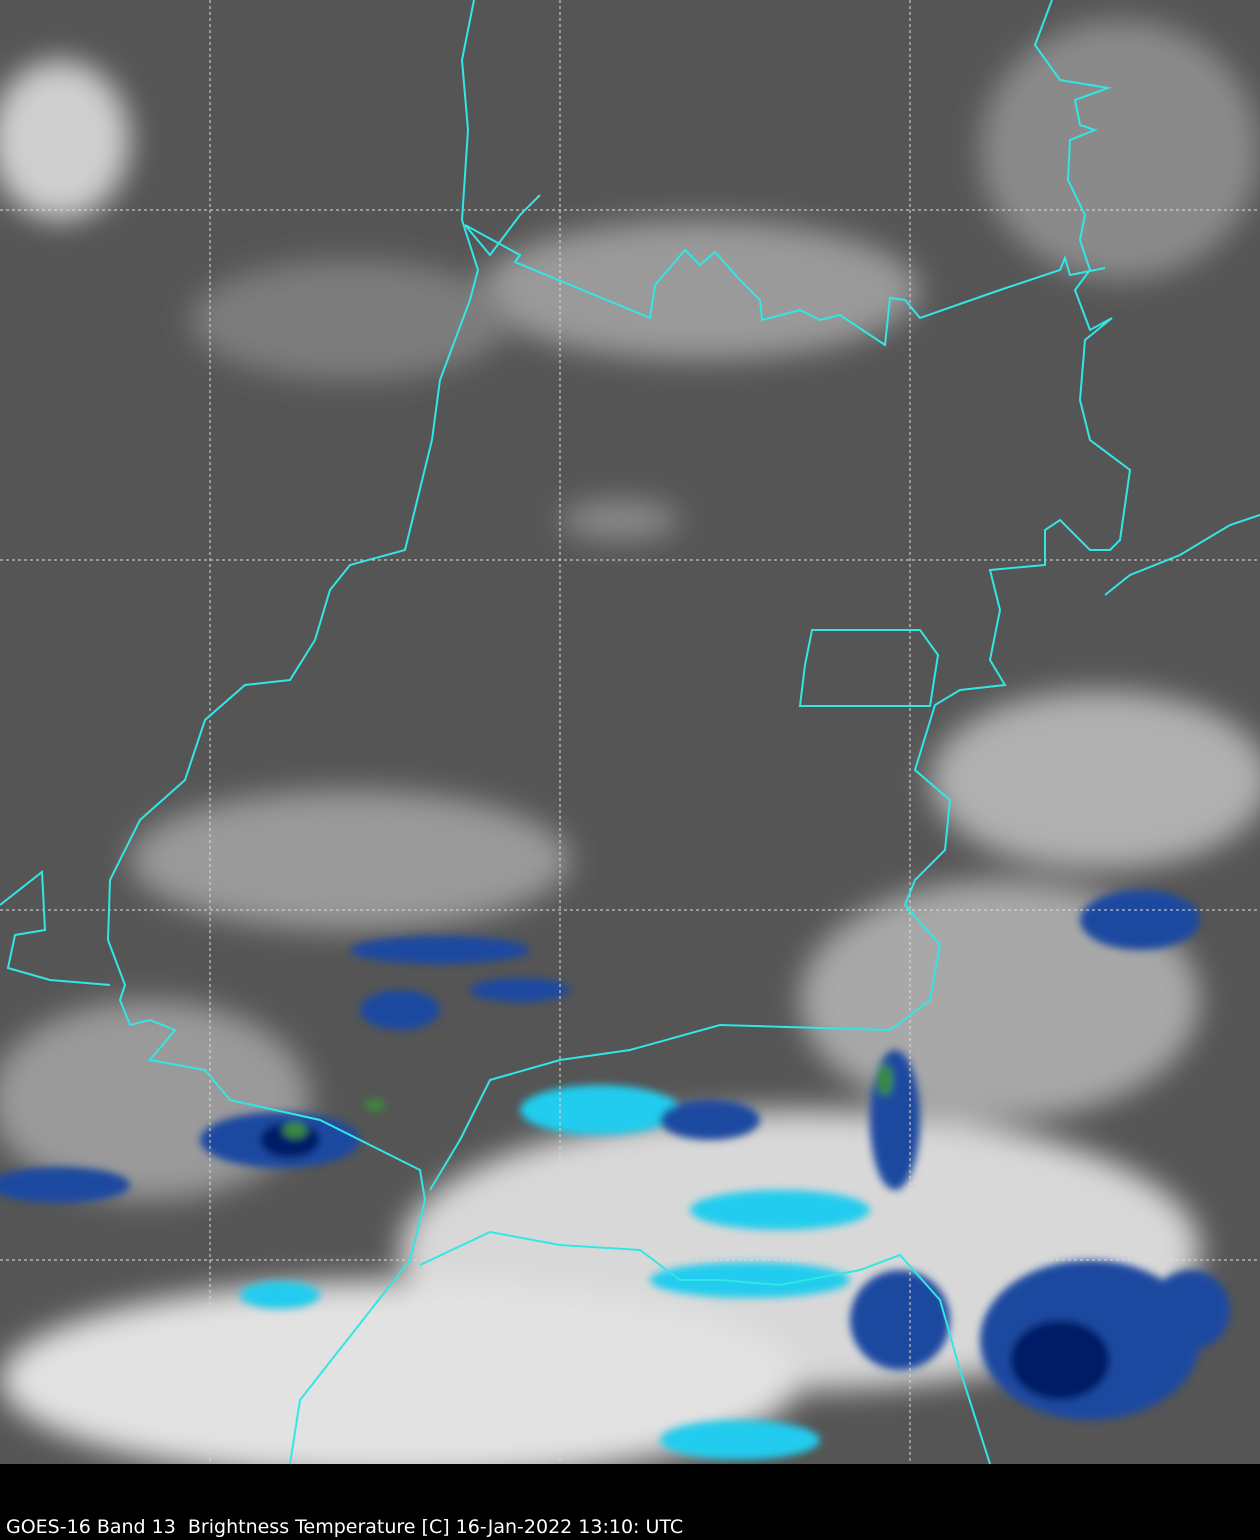  What do you see at coordinates (785, 270) in the screenshot?
I see `border-north` at bounding box center [785, 270].